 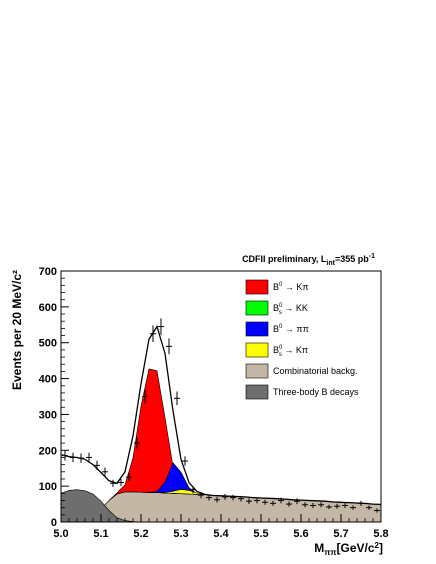 I want to click on x-tick-label: 5.8, so click(x=380, y=534).